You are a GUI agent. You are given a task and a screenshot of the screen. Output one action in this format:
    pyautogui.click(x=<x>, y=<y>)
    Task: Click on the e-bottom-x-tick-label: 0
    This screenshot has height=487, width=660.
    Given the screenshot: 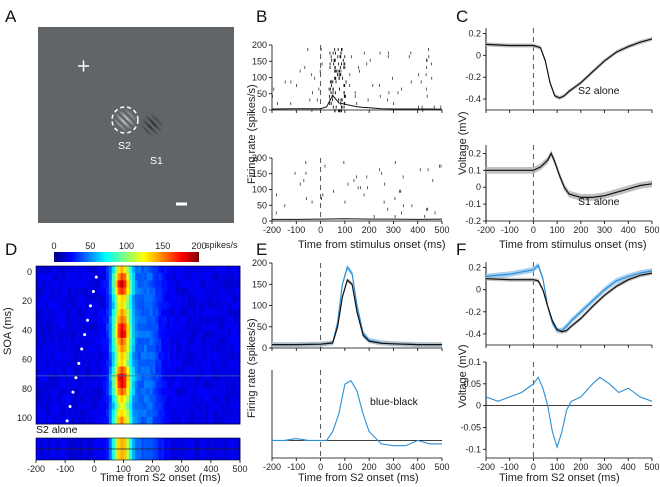 What is the action you would take?
    pyautogui.click(x=320, y=467)
    